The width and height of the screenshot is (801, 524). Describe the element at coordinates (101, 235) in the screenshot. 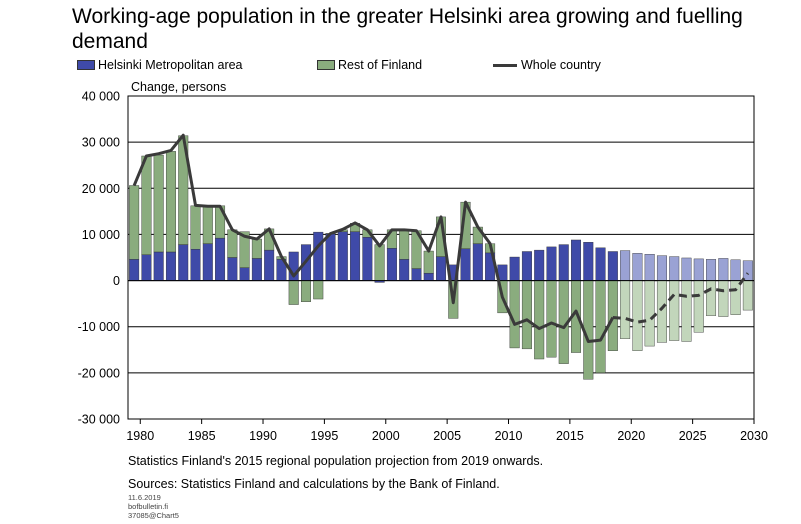

I see `y-tick-label: 10 000` at that location.